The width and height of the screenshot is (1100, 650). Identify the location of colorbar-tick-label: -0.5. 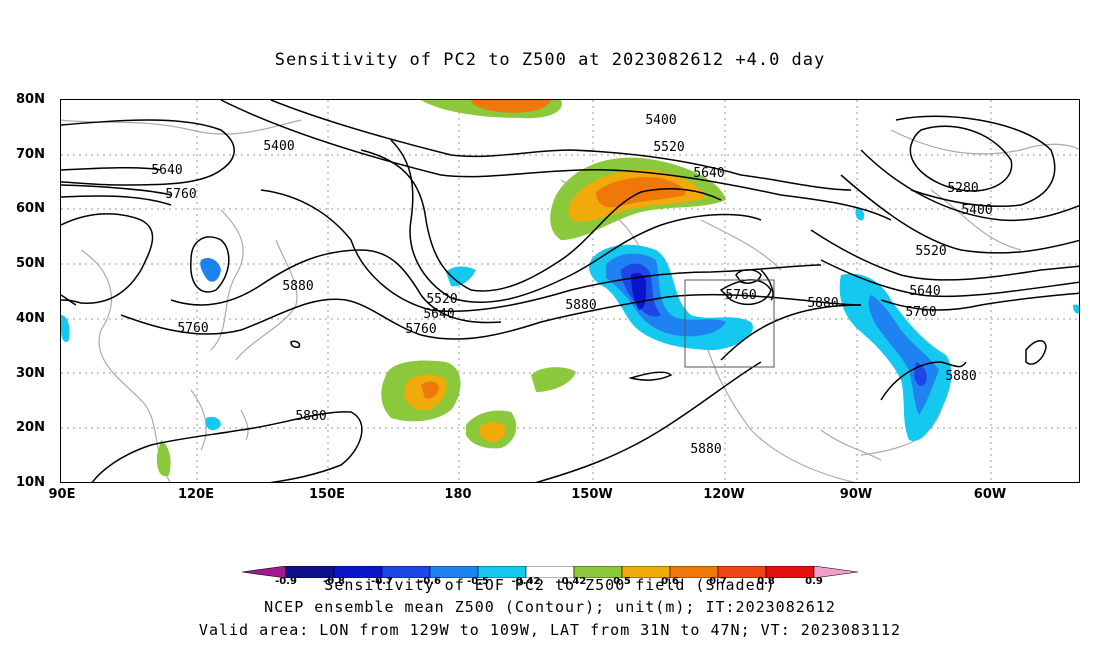
(478, 581).